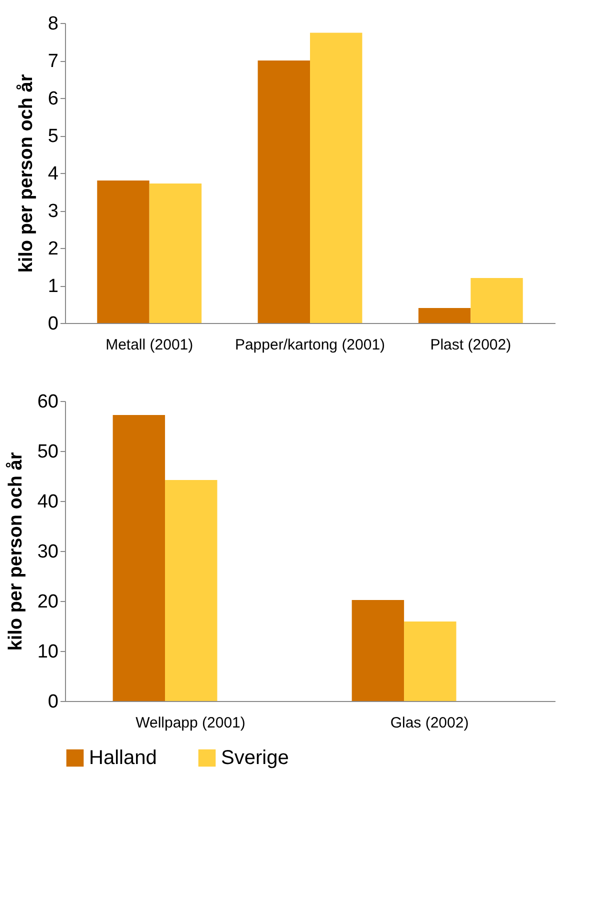  Describe the element at coordinates (53, 249) in the screenshot. I see `y-tick-label: 2` at that location.